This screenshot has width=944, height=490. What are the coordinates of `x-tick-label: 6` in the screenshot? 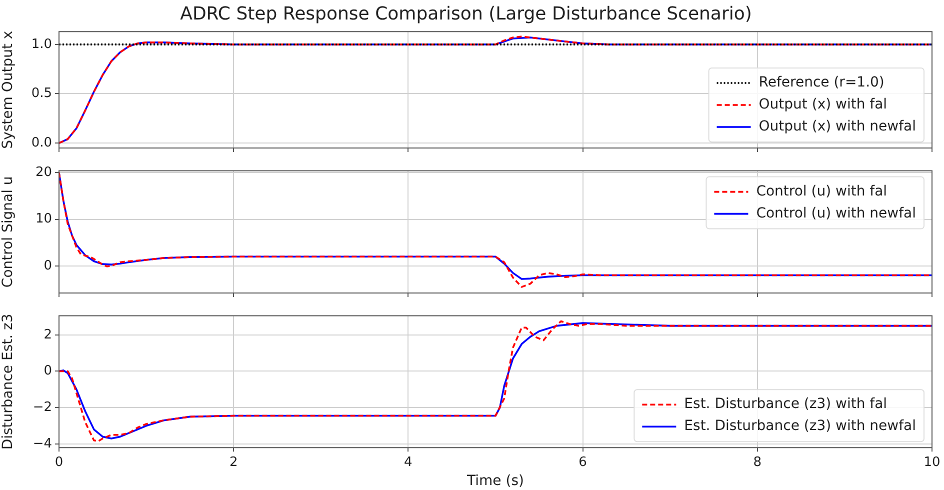 It's located at (582, 462).